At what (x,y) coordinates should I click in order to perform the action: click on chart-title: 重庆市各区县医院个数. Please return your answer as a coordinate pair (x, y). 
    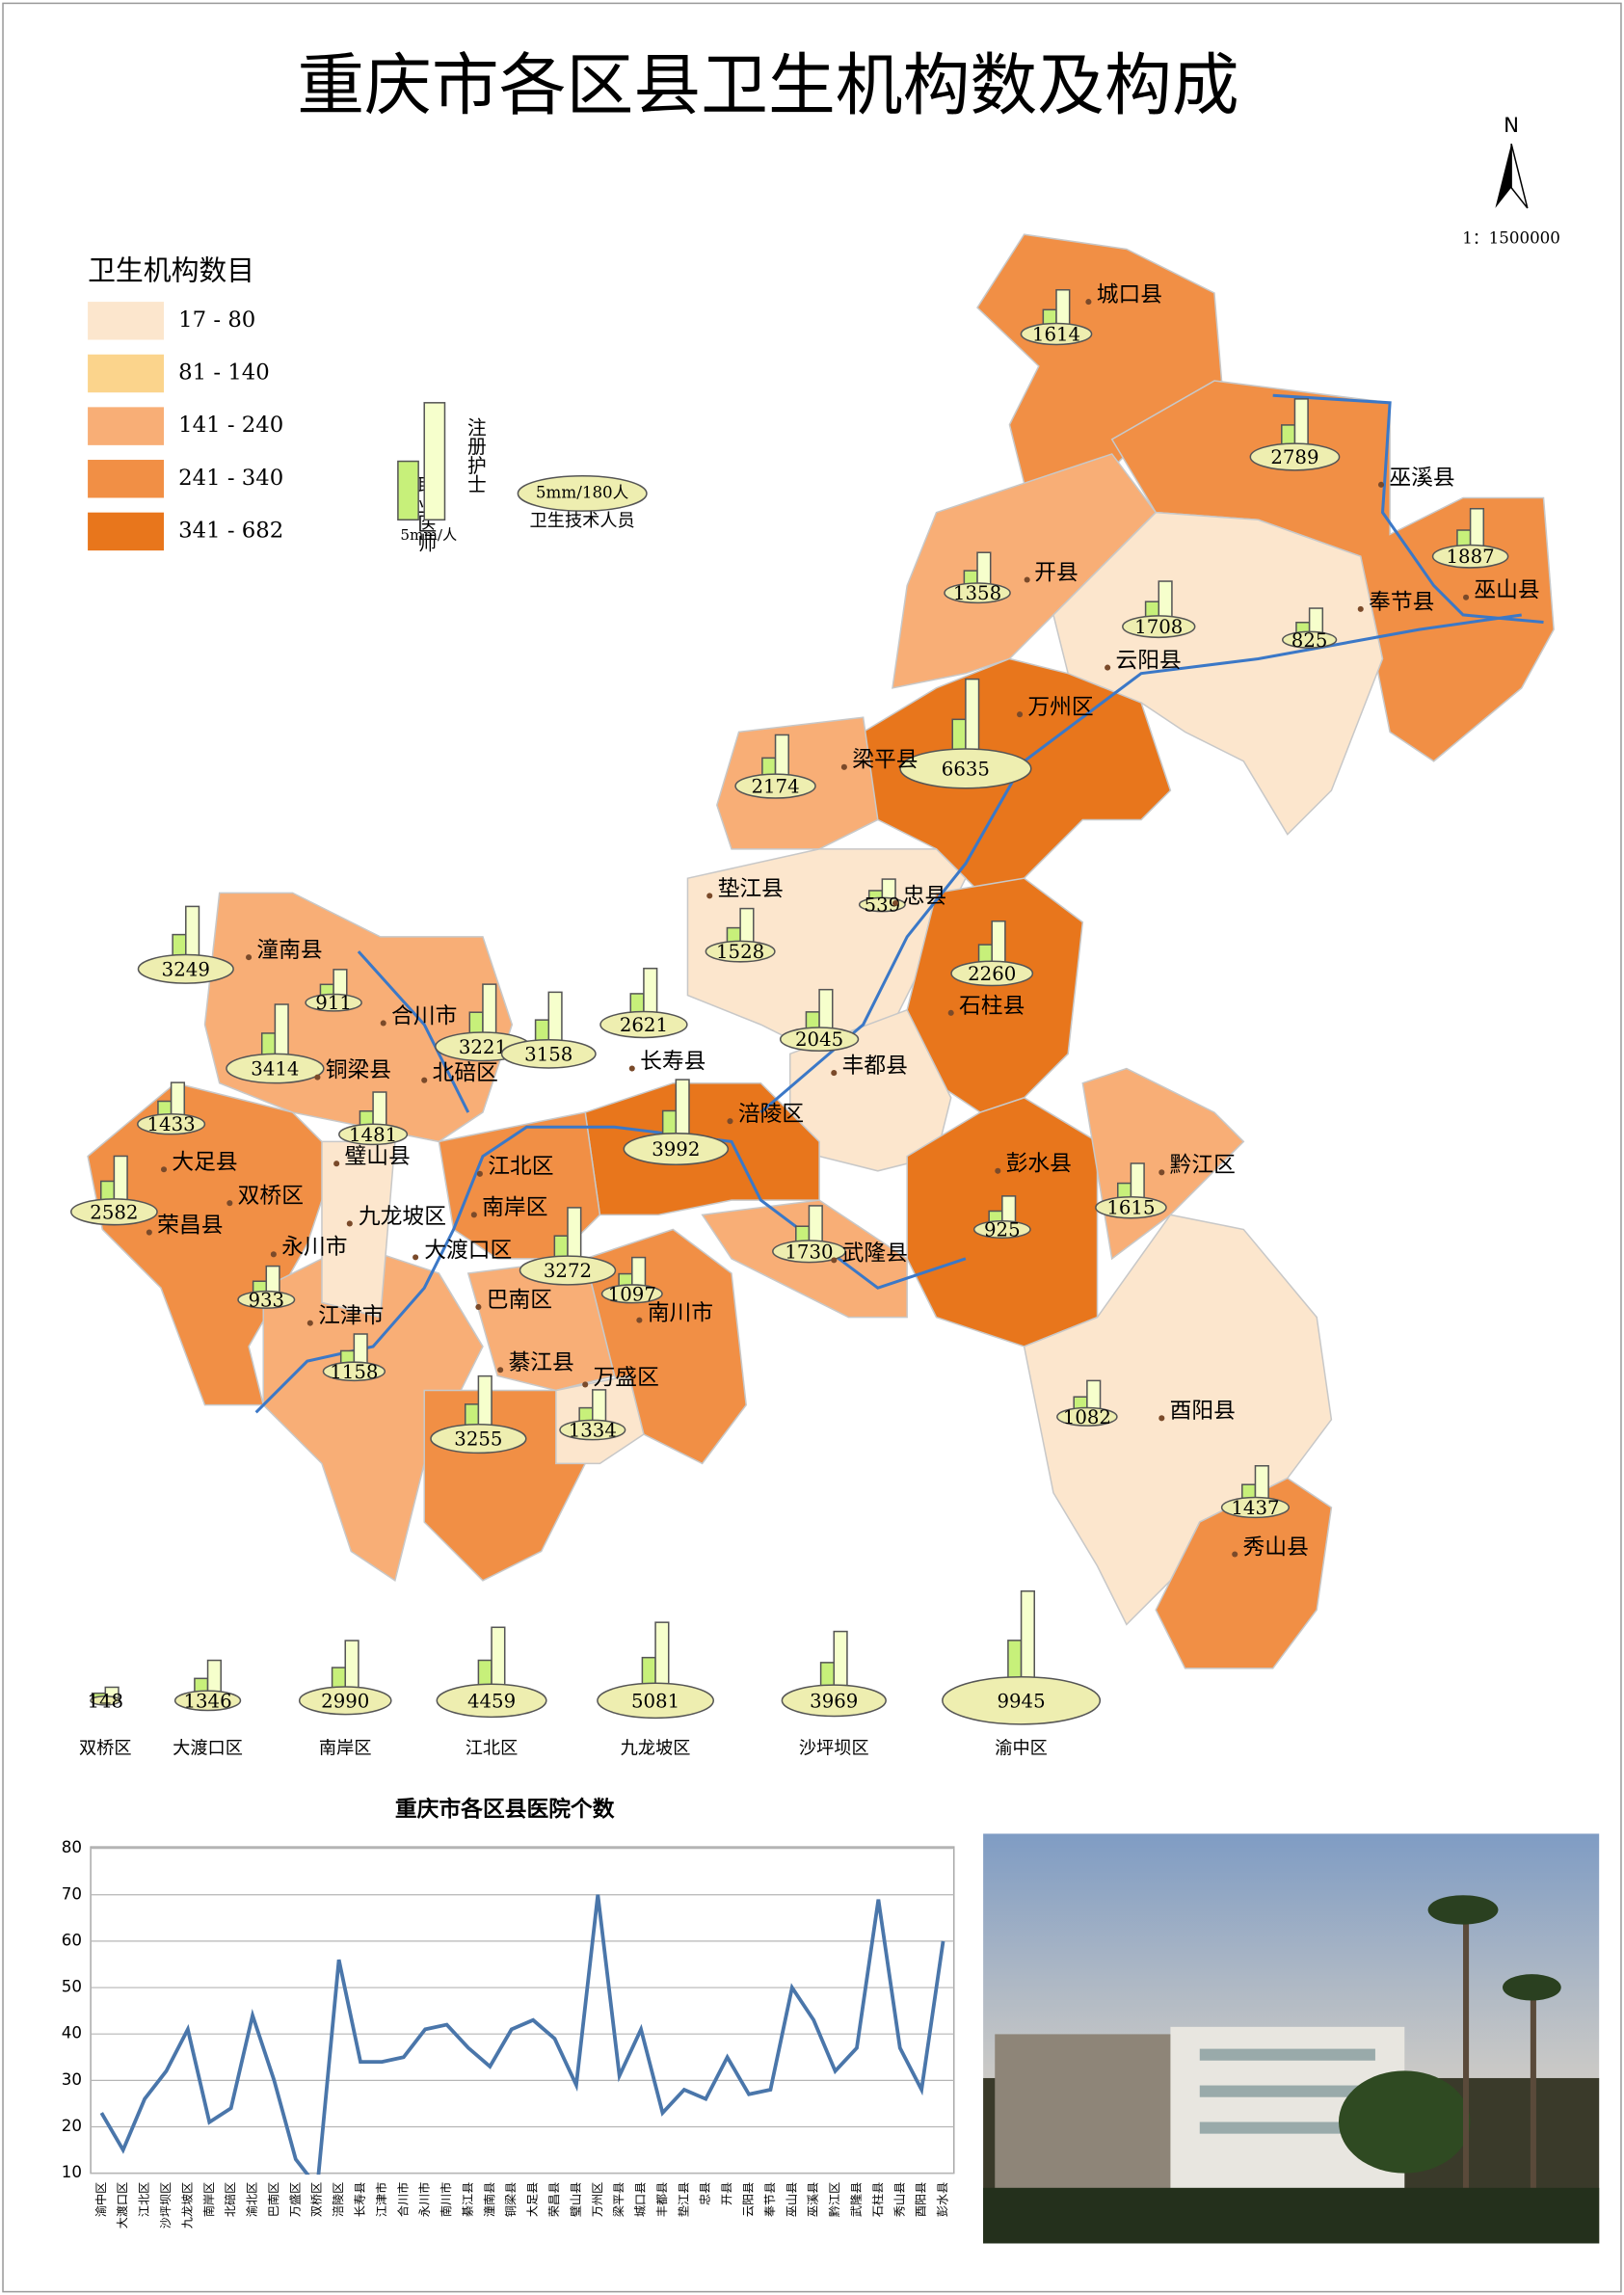
    Looking at the image, I should click on (505, 1810).